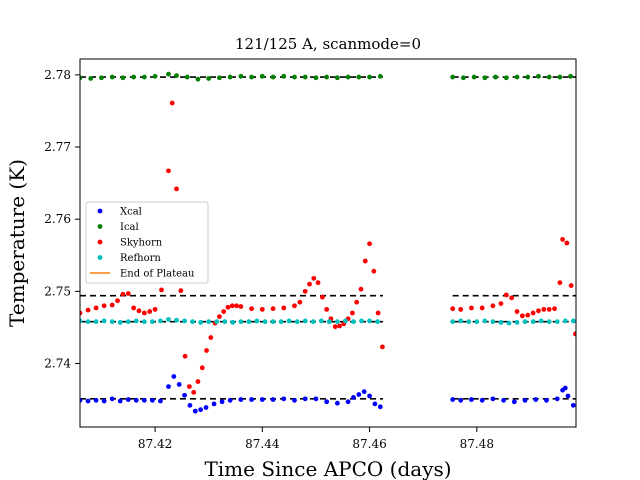 The height and width of the screenshot is (480, 640). What do you see at coordinates (57, 364) in the screenshot?
I see `y-tick-label: 2.74` at bounding box center [57, 364].